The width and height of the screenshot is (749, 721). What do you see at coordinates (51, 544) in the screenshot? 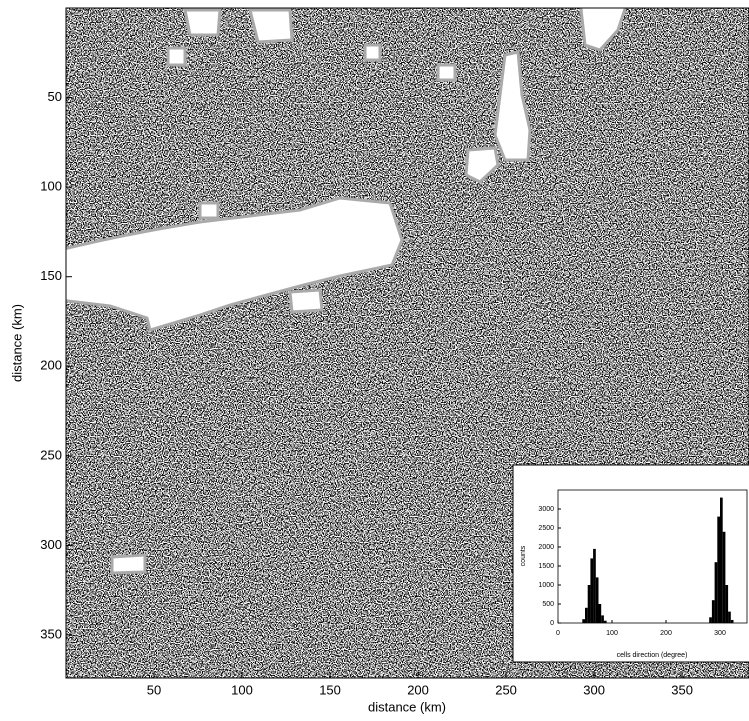
I see `y-tick-label: 300` at bounding box center [51, 544].